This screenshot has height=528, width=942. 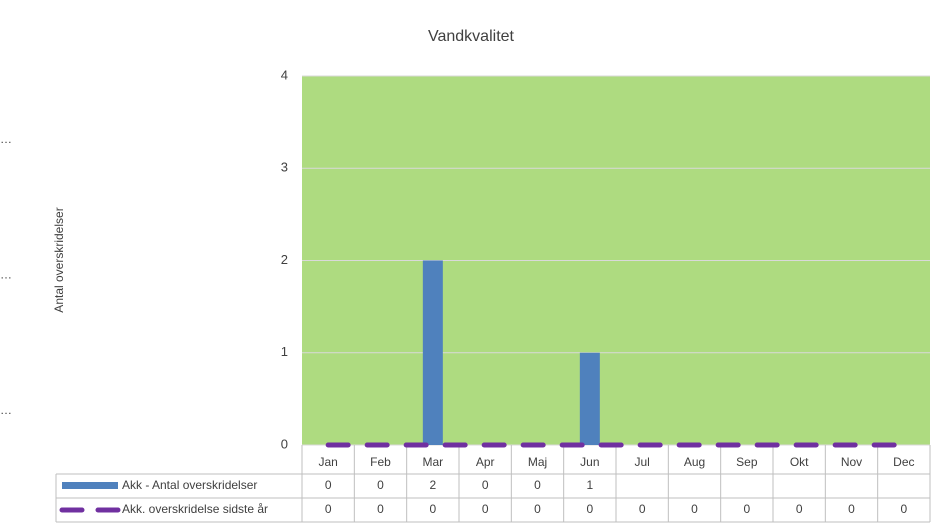 What do you see at coordinates (903, 462) in the screenshot?
I see `x-tick-label: Dec` at bounding box center [903, 462].